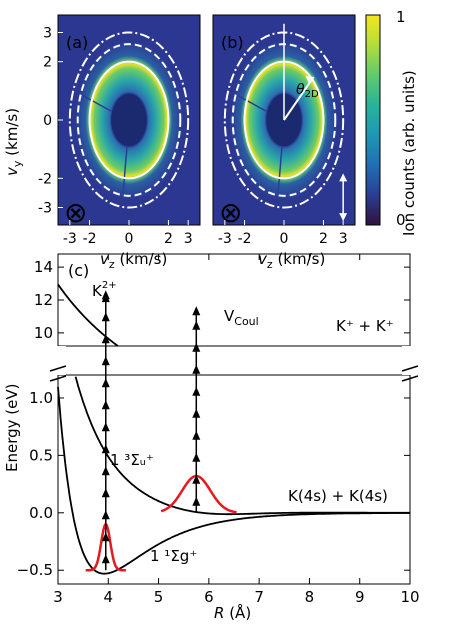  Describe the element at coordinates (43, 300) in the screenshot. I see `panel-c-ytick-label-upper: 12` at that location.